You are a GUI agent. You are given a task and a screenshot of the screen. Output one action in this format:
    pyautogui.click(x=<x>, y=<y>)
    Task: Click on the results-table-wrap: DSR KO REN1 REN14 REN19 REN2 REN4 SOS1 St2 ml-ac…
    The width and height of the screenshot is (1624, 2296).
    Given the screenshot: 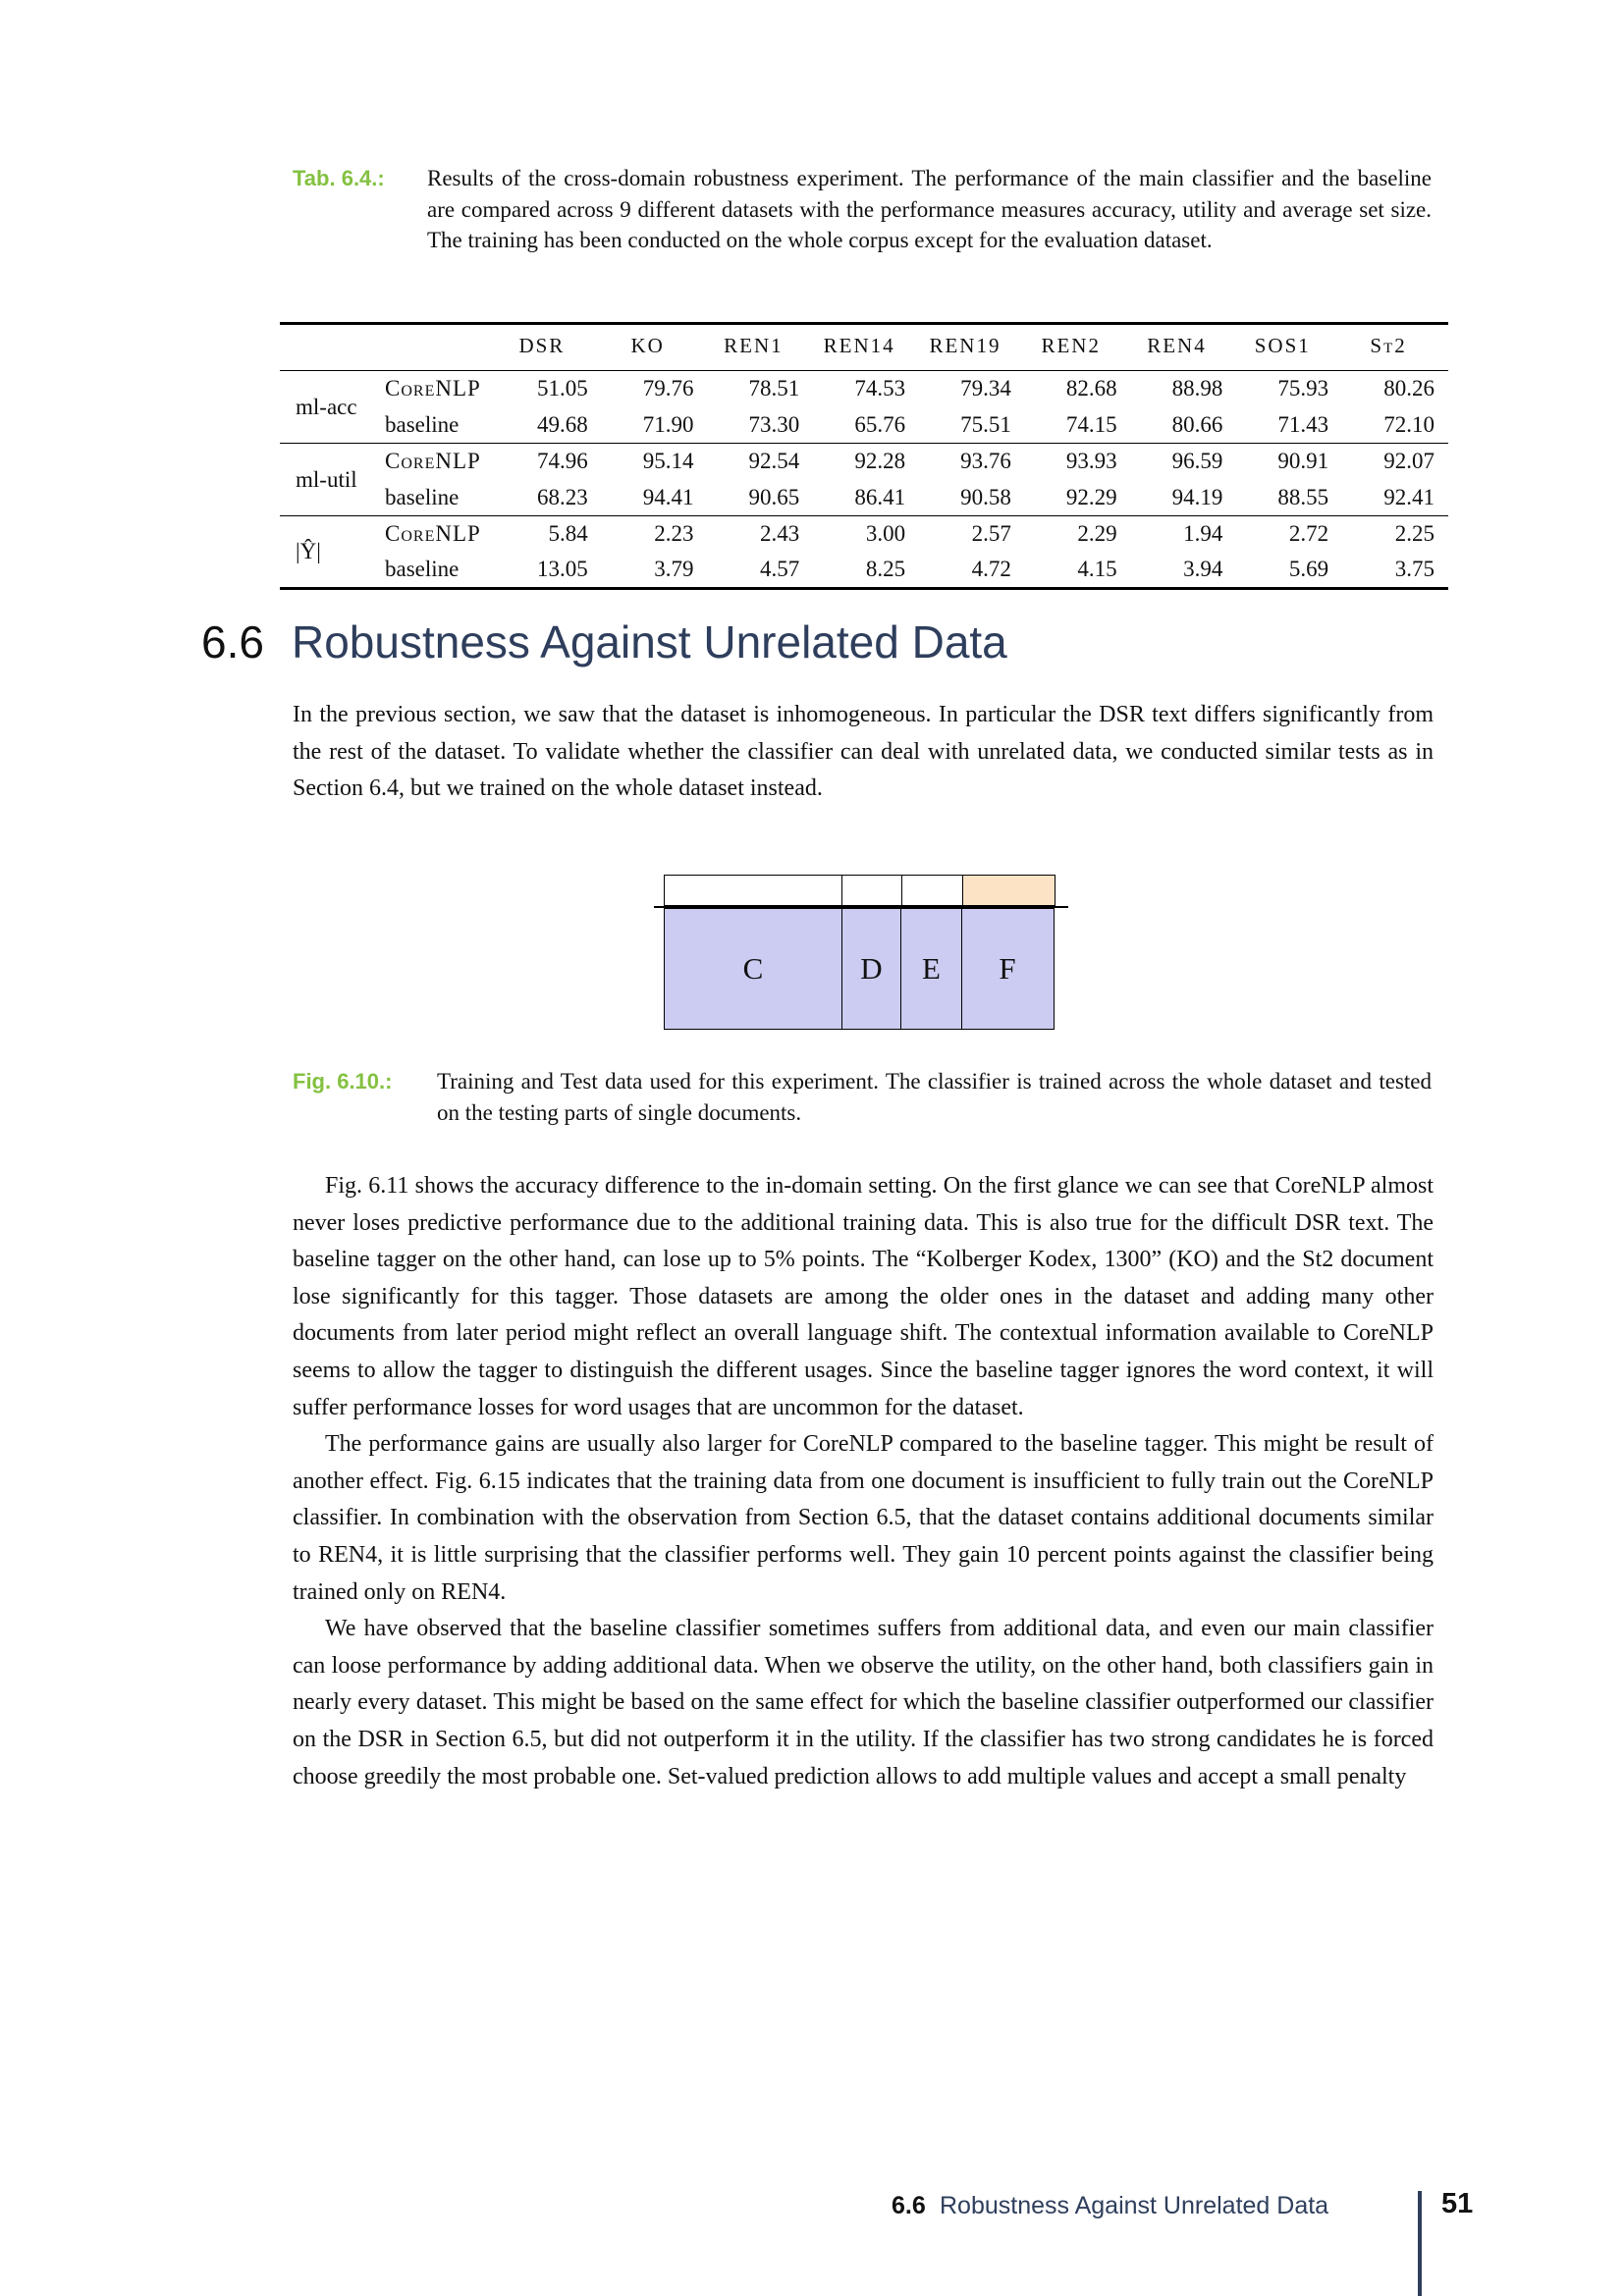 What is the action you would take?
    pyautogui.click(x=864, y=456)
    